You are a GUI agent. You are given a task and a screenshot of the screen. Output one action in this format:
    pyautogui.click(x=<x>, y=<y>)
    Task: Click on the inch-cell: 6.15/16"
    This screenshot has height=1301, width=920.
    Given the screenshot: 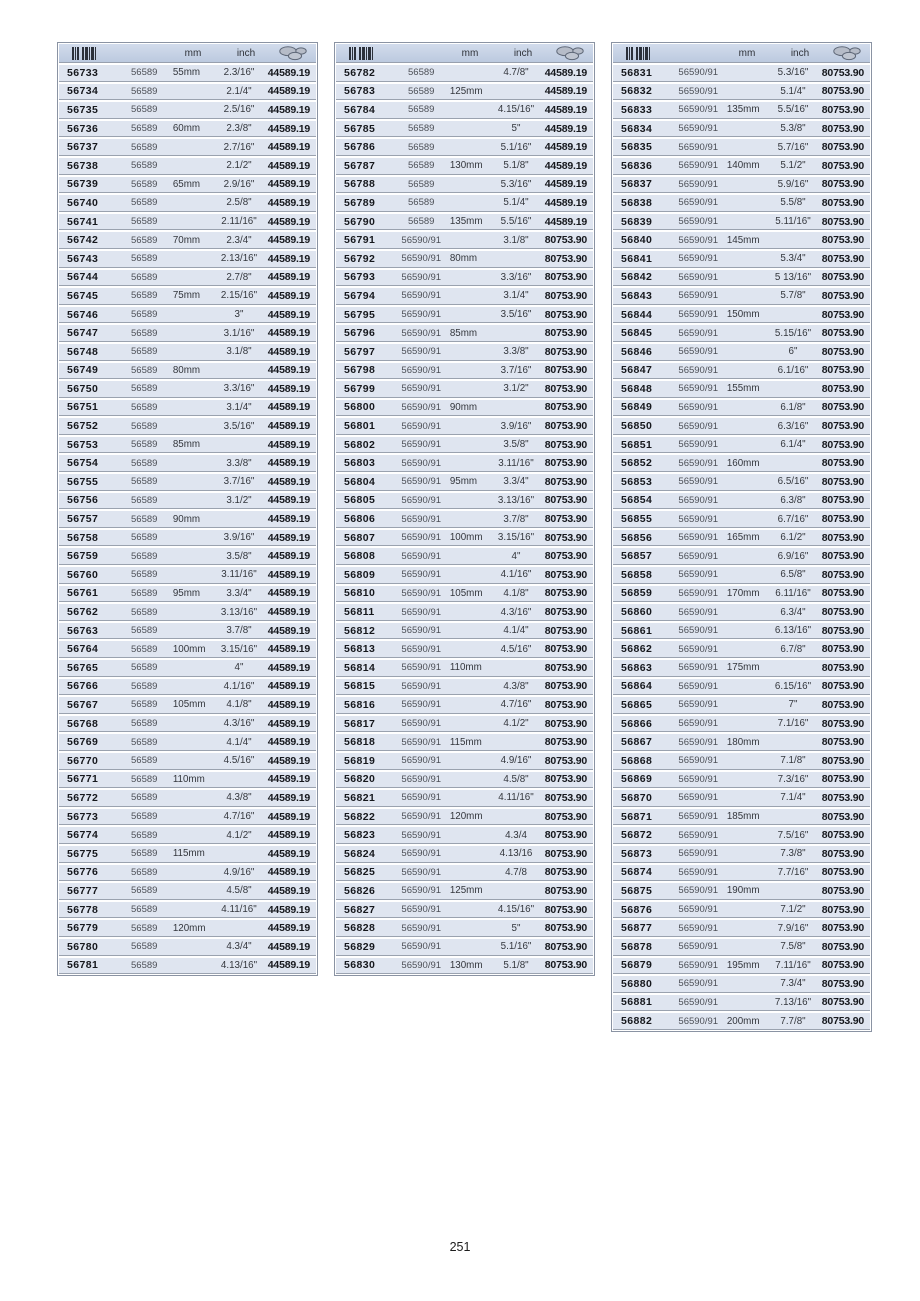 What is the action you would take?
    pyautogui.click(x=793, y=686)
    